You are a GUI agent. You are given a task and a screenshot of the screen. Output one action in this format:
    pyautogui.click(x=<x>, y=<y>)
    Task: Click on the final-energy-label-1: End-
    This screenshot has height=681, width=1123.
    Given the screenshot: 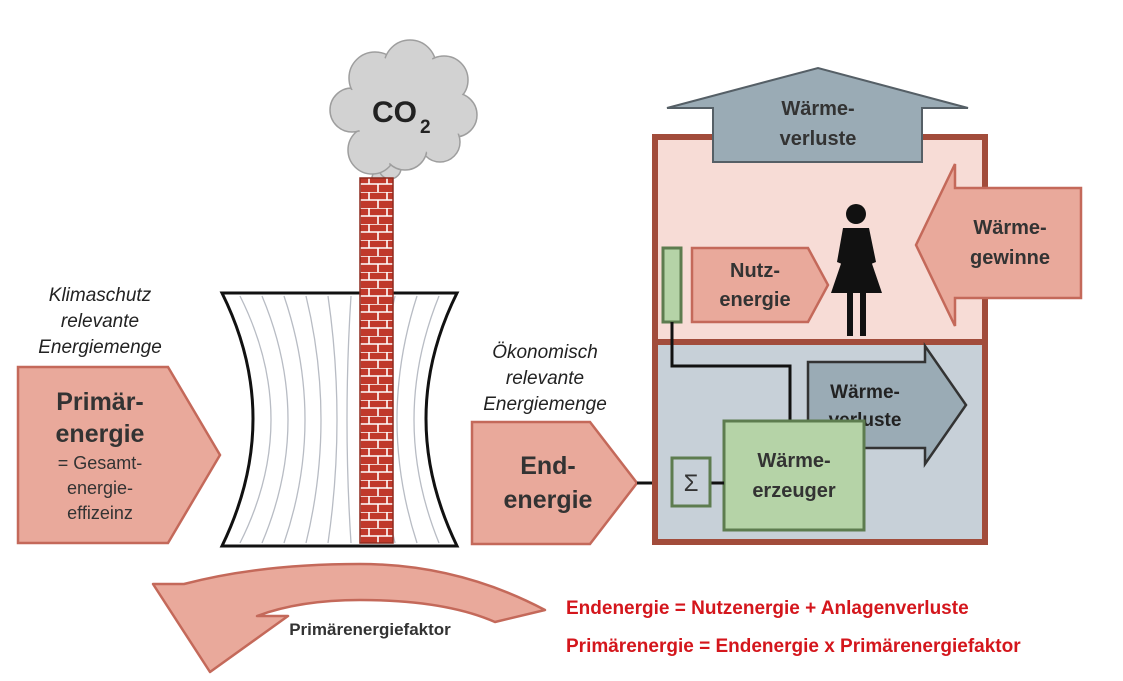 What is the action you would take?
    pyautogui.click(x=548, y=466)
    